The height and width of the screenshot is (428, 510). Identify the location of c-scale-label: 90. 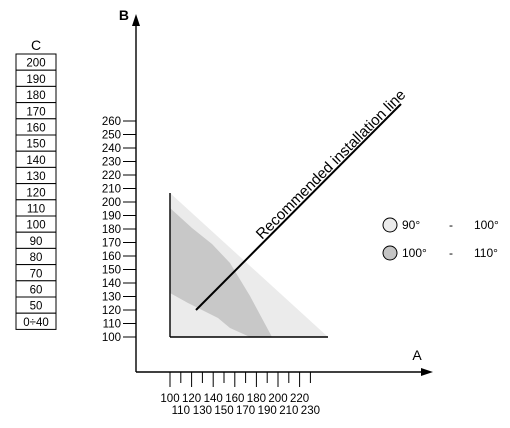
(36, 242).